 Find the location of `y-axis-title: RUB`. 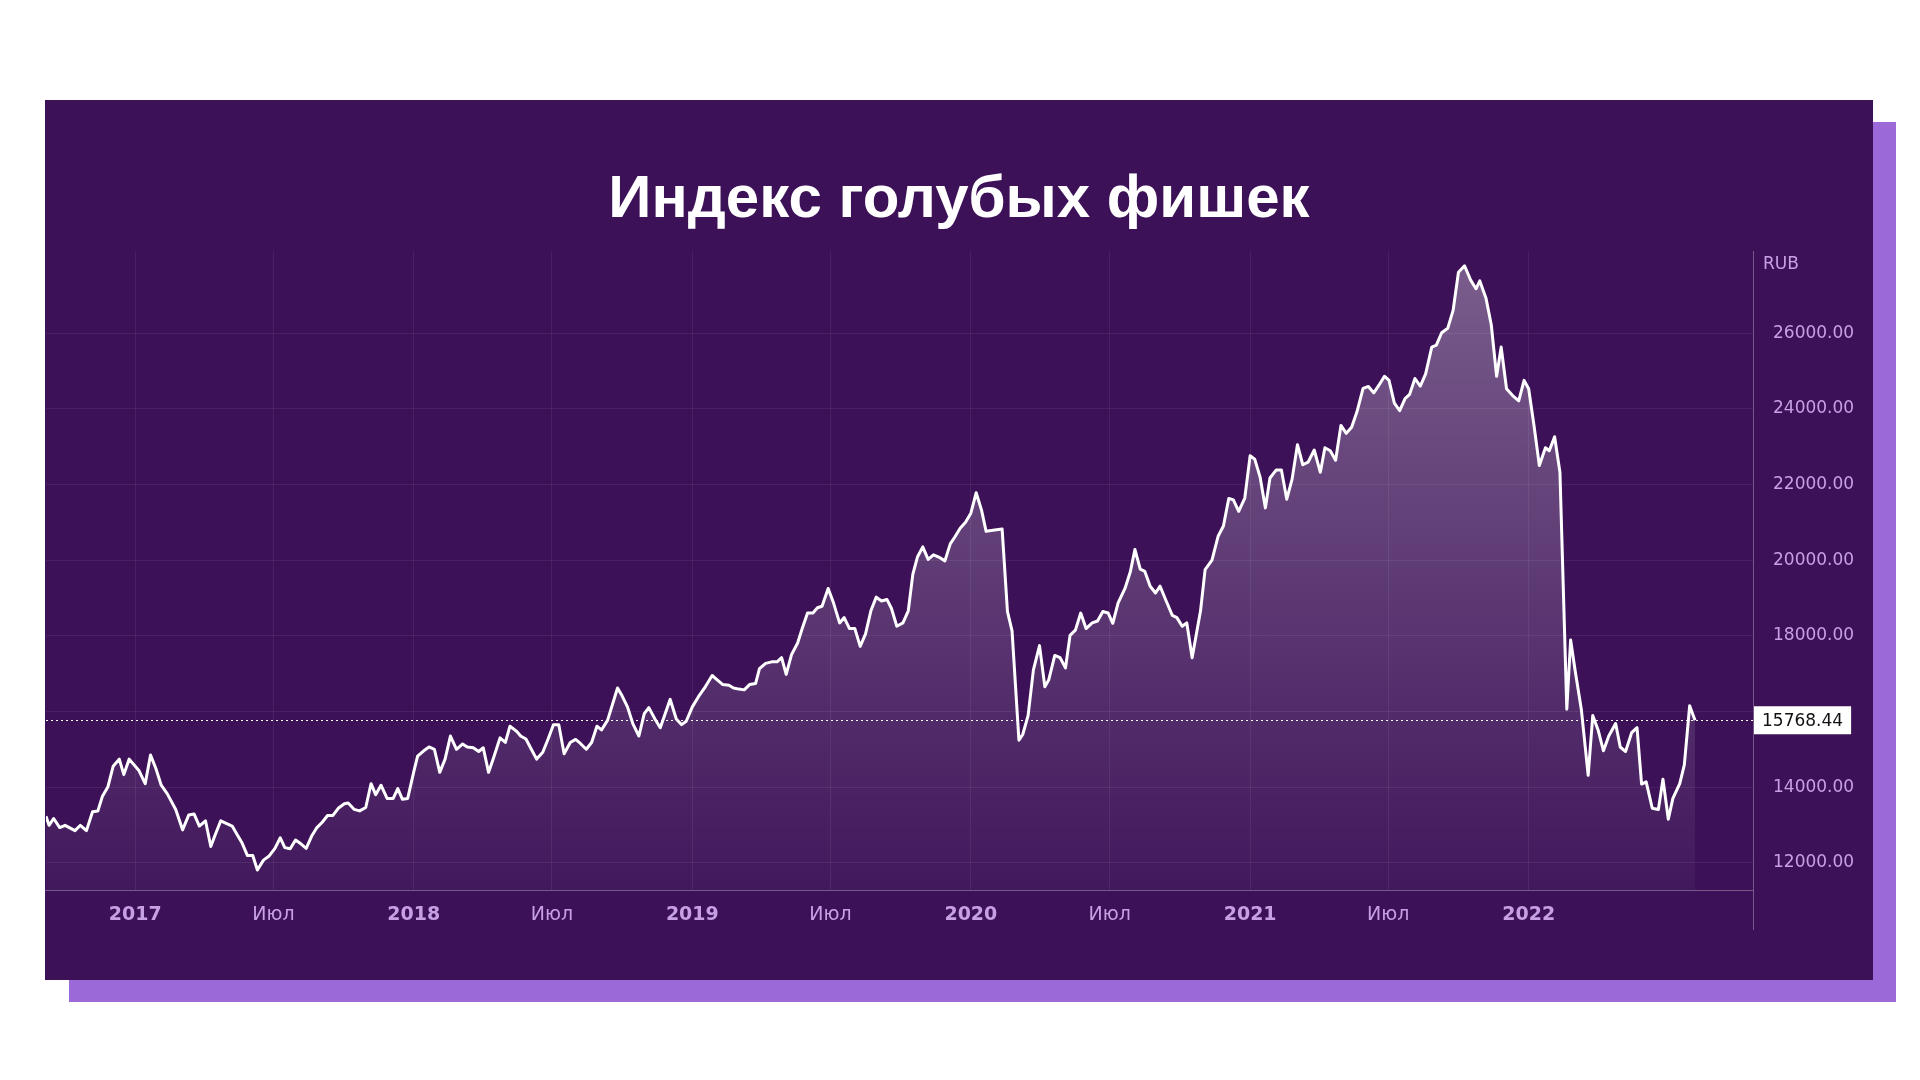

y-axis-title: RUB is located at coordinates (1781, 263).